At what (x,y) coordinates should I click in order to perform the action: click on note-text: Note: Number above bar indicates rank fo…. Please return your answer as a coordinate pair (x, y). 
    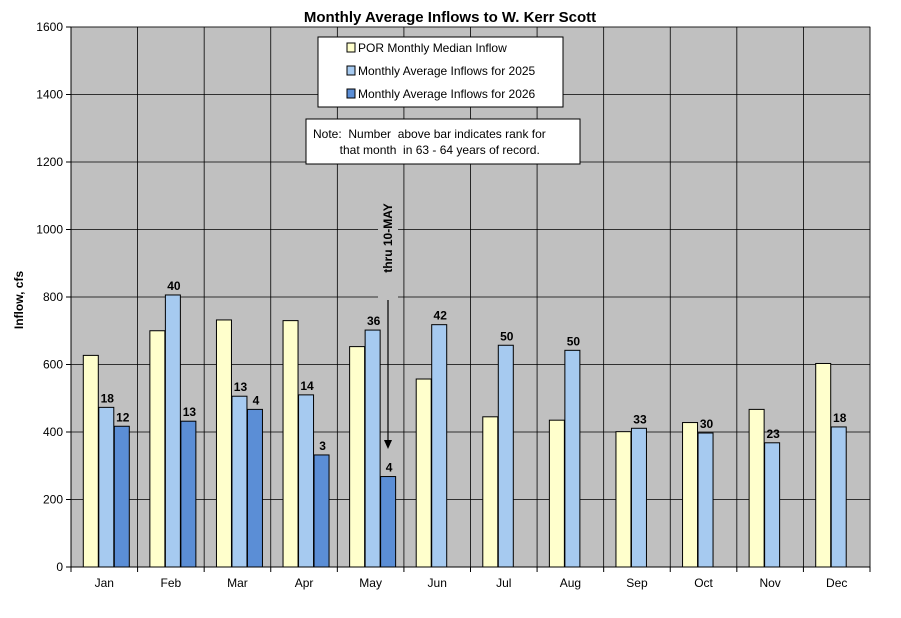
    Looking at the image, I should click on (429, 134).